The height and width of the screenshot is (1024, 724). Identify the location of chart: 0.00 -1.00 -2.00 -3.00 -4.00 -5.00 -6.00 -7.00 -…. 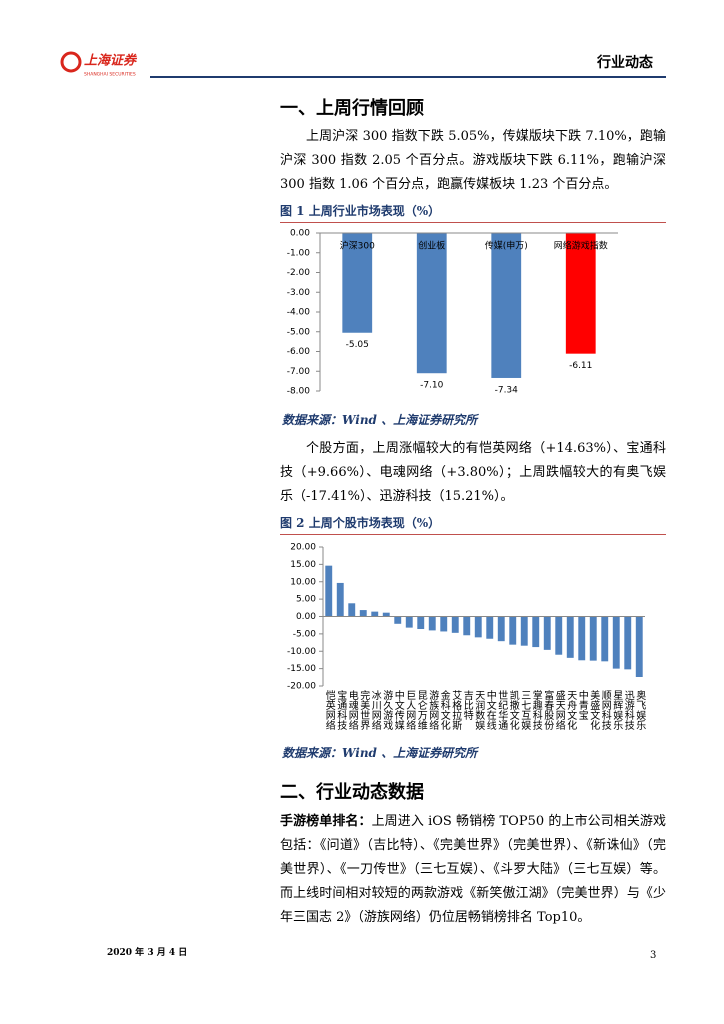
(452, 313).